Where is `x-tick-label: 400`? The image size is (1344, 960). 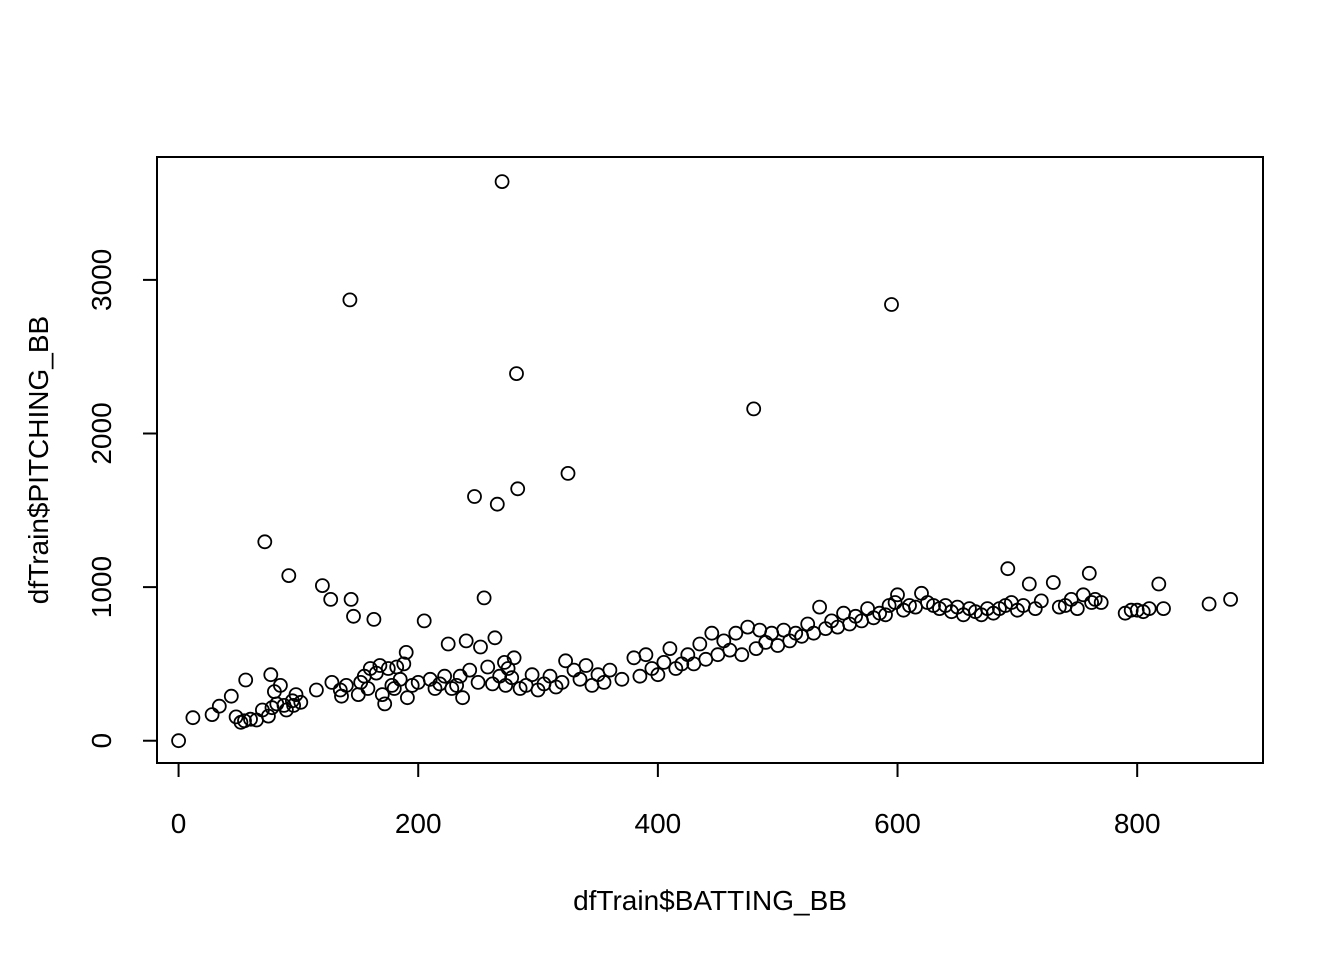
x-tick-label: 400 is located at coordinates (658, 823).